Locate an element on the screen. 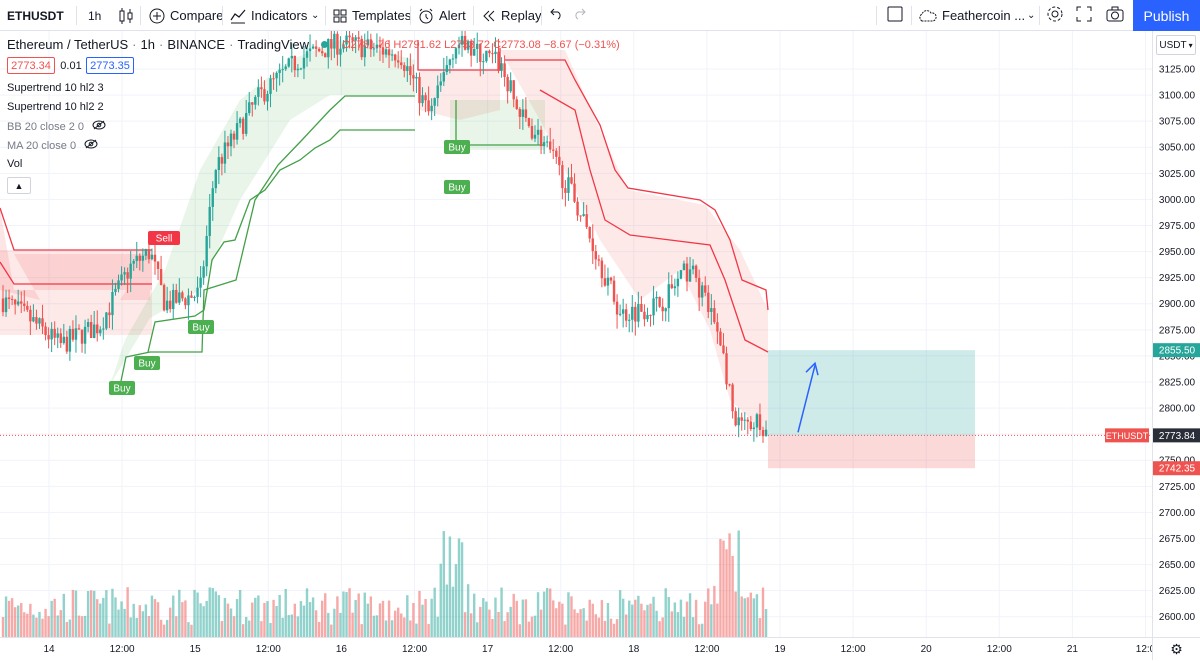  symbol-tag: ETHUSDT is located at coordinates (1127, 436).